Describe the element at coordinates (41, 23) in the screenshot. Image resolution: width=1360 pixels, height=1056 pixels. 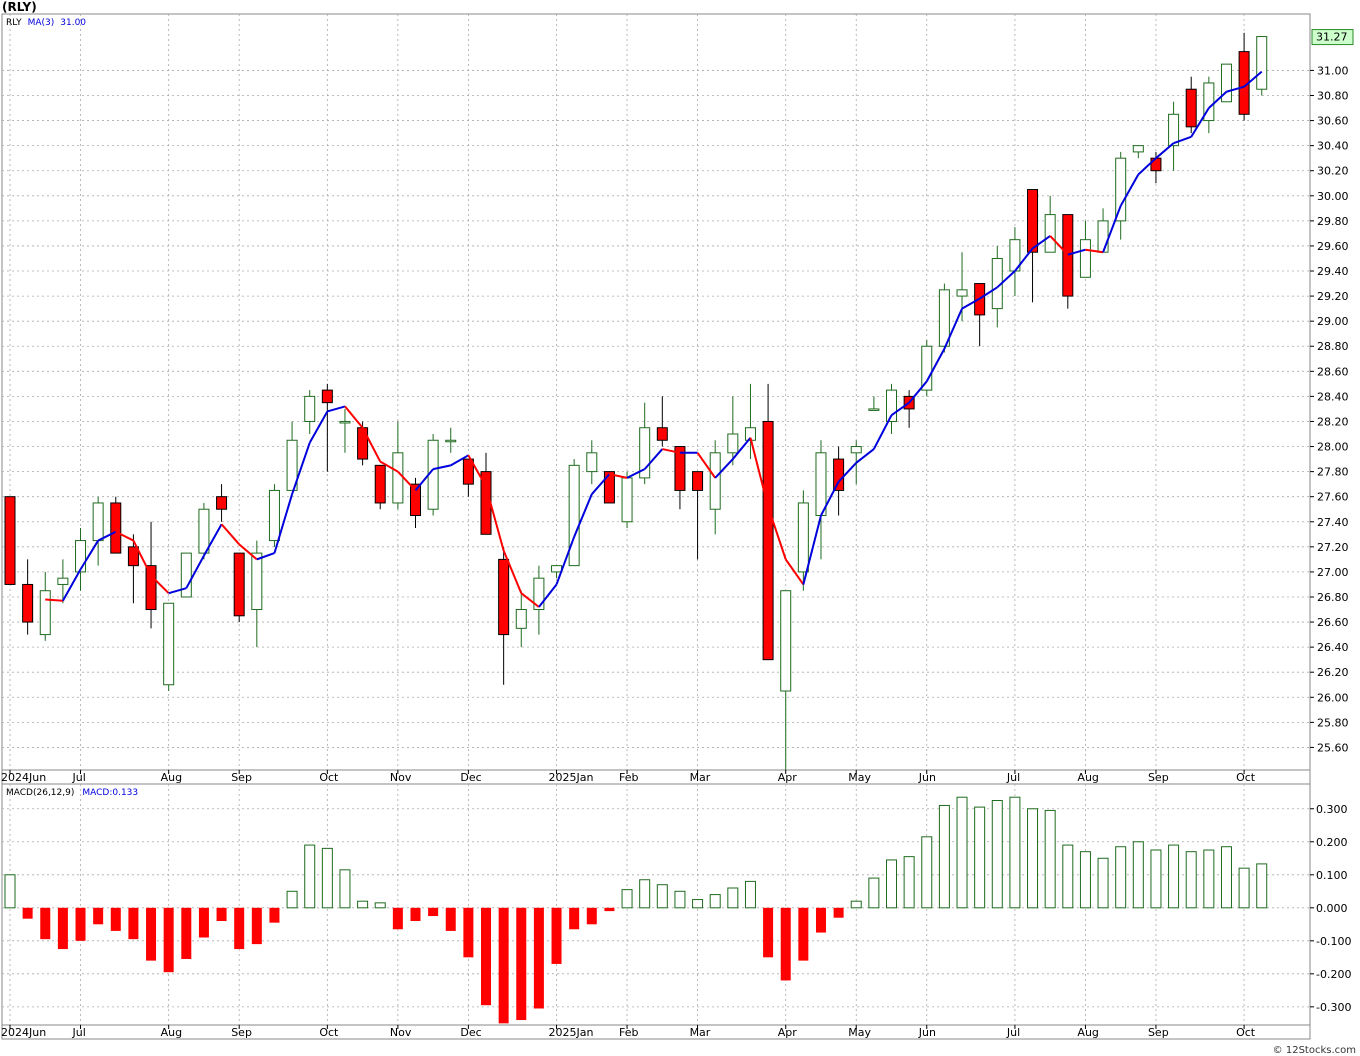
I see `price-legend-item: MA(3)` at that location.